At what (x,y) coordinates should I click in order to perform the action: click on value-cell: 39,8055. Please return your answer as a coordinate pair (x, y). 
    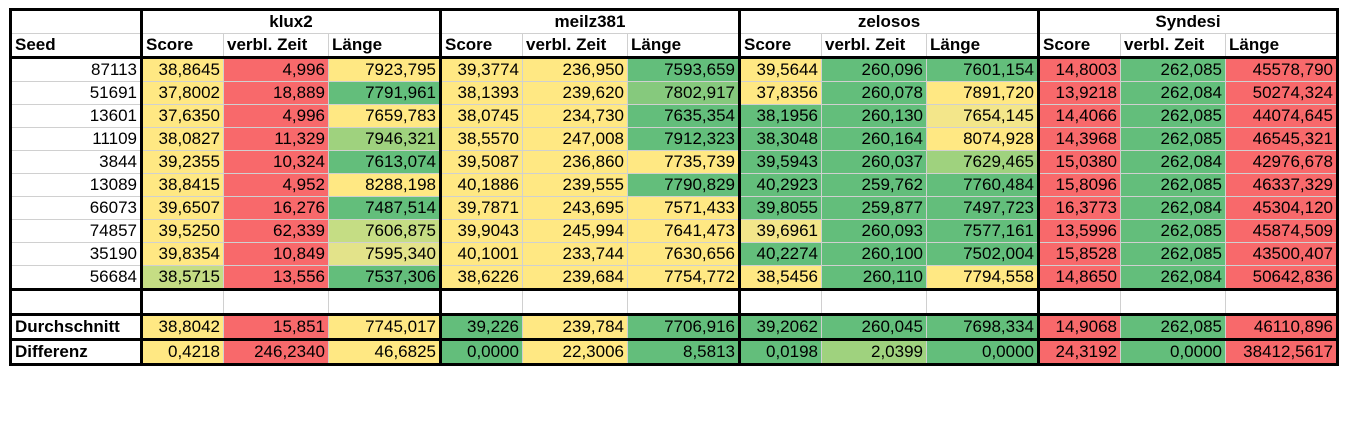
    Looking at the image, I should click on (780, 208).